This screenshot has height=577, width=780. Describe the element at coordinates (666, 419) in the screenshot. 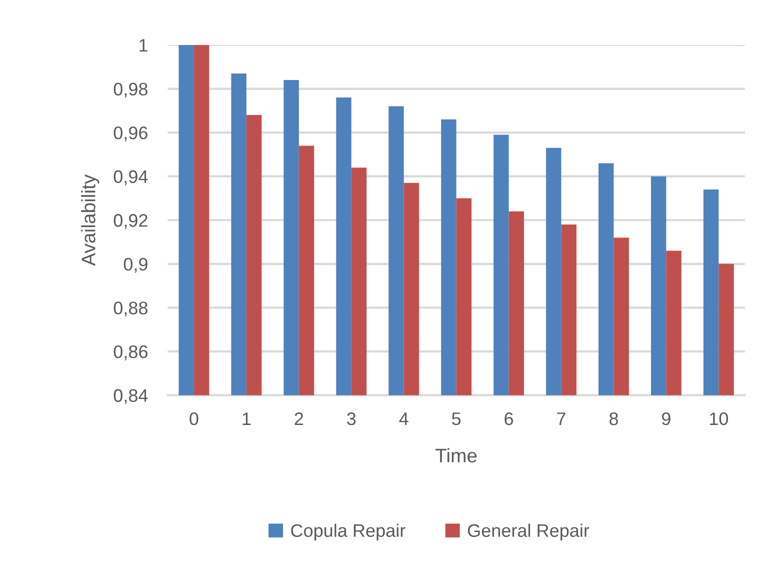

I see `x-tick-label: 9` at that location.